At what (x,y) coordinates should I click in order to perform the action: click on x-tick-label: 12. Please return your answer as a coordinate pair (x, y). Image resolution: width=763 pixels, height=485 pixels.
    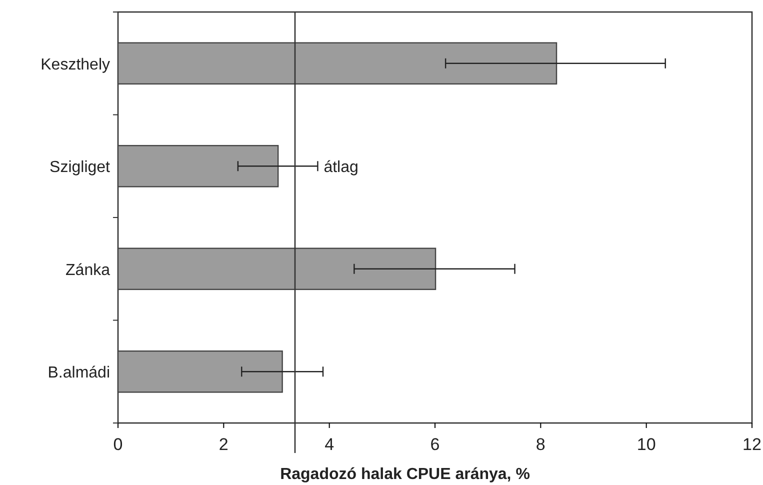
    Looking at the image, I should click on (752, 444).